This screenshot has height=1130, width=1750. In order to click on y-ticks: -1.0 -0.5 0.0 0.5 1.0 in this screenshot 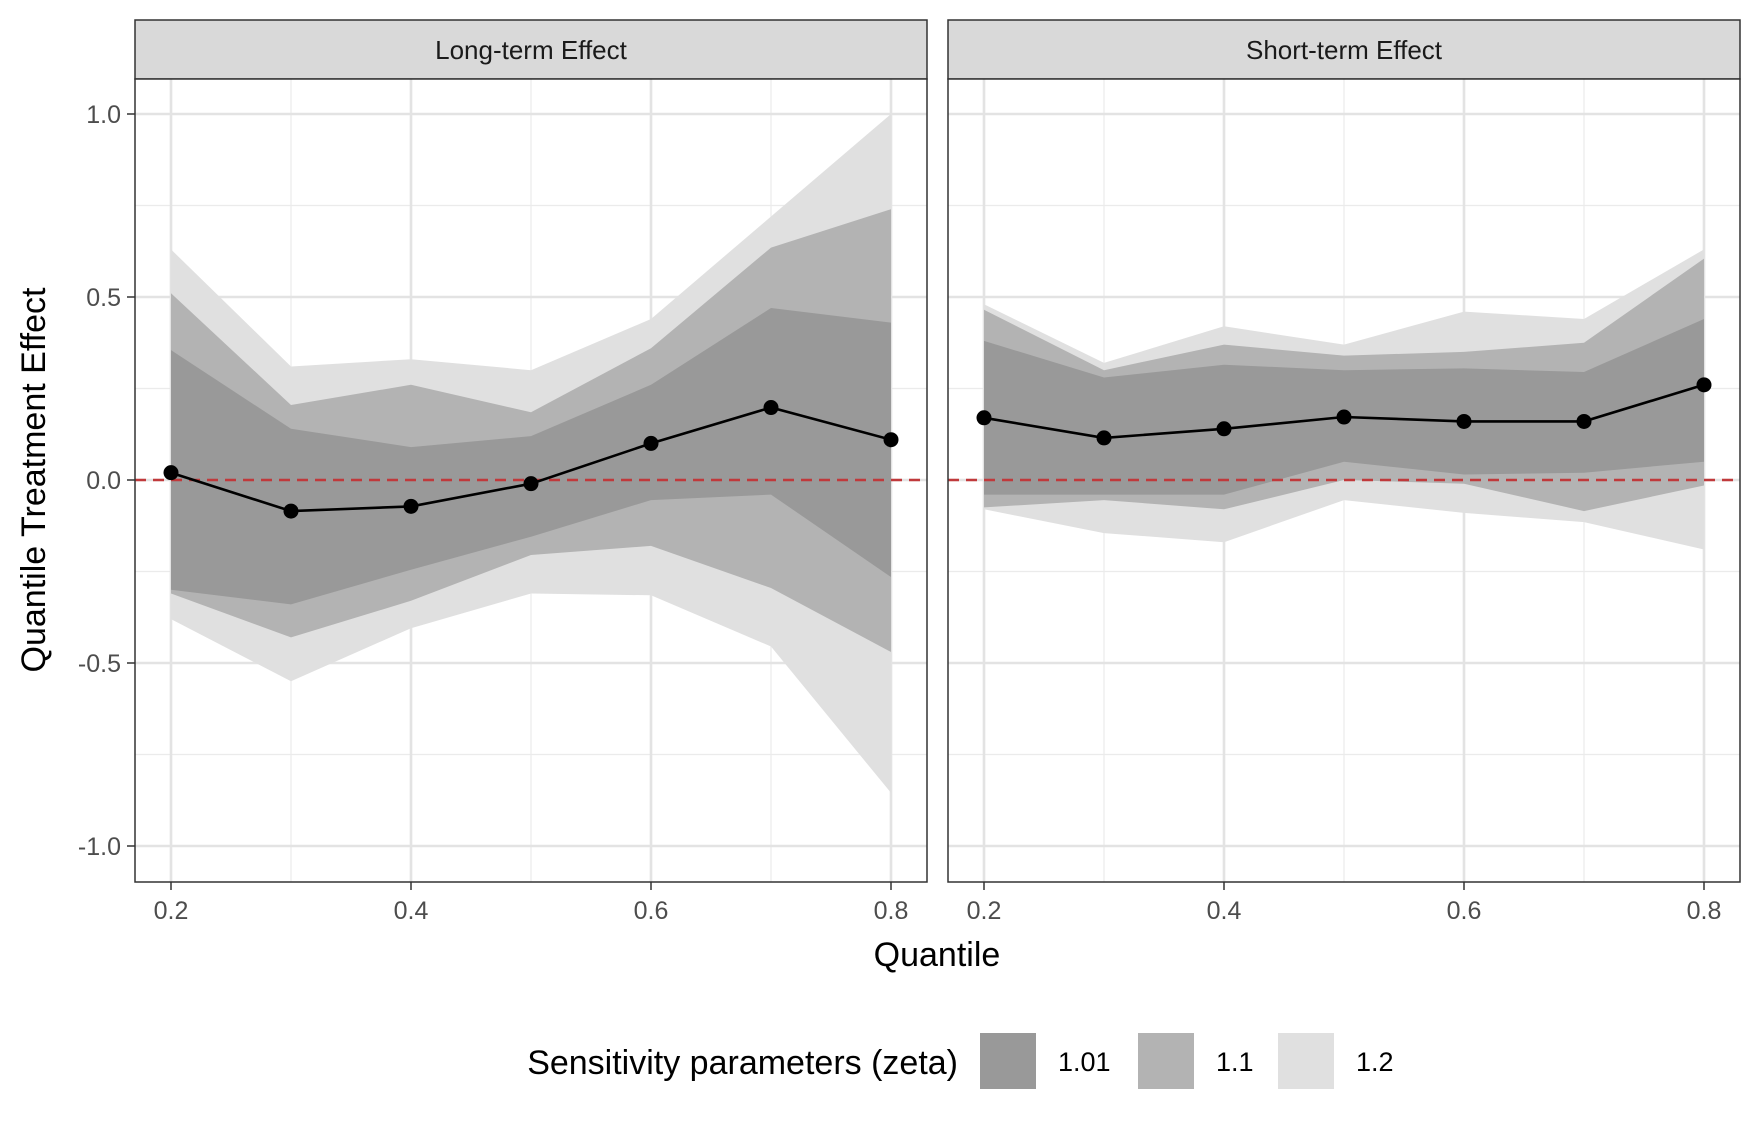, I will do `click(106, 481)`.